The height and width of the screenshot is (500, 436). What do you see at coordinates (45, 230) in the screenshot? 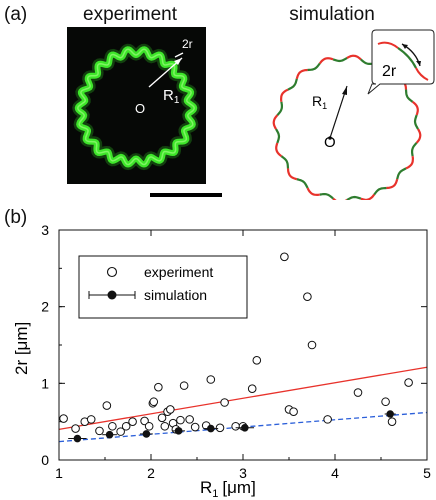
I see `y-tick-label: 3` at bounding box center [45, 230].